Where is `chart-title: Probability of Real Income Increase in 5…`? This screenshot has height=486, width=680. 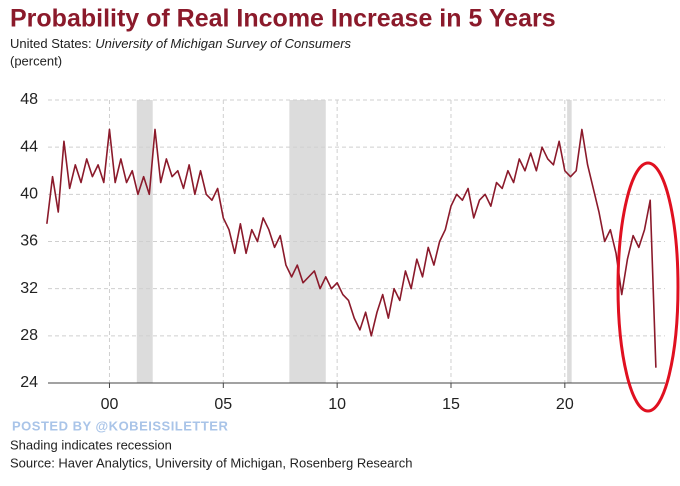 chart-title: Probability of Real Income Increase in 5… is located at coordinates (283, 19).